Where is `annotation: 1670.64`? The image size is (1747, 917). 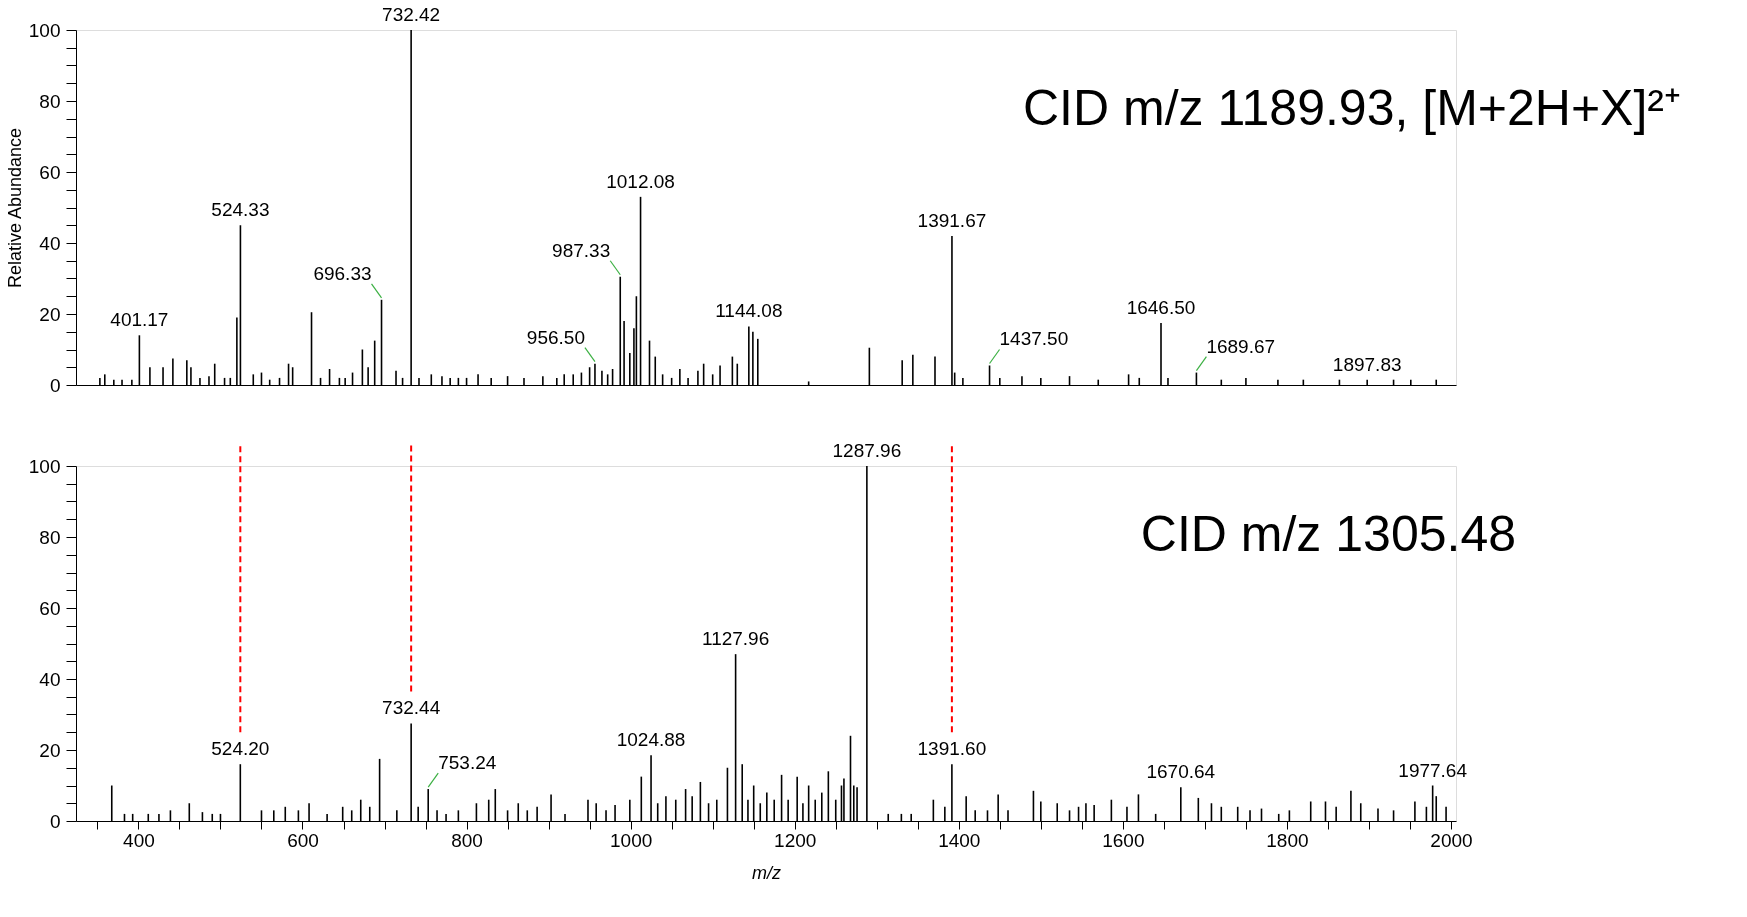
annotation: 1670.64 is located at coordinates (1181, 772).